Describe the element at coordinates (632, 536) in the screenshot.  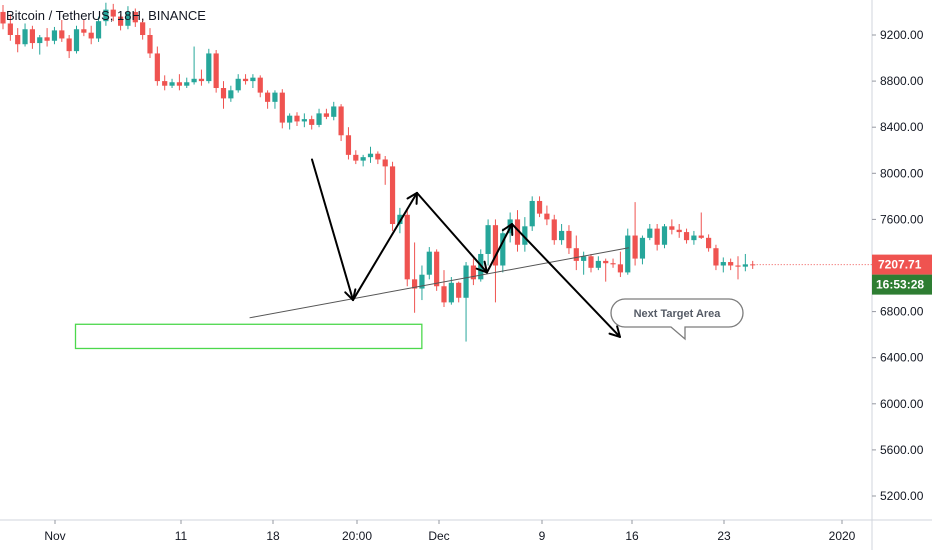
I see `x-tick-label: 16` at that location.